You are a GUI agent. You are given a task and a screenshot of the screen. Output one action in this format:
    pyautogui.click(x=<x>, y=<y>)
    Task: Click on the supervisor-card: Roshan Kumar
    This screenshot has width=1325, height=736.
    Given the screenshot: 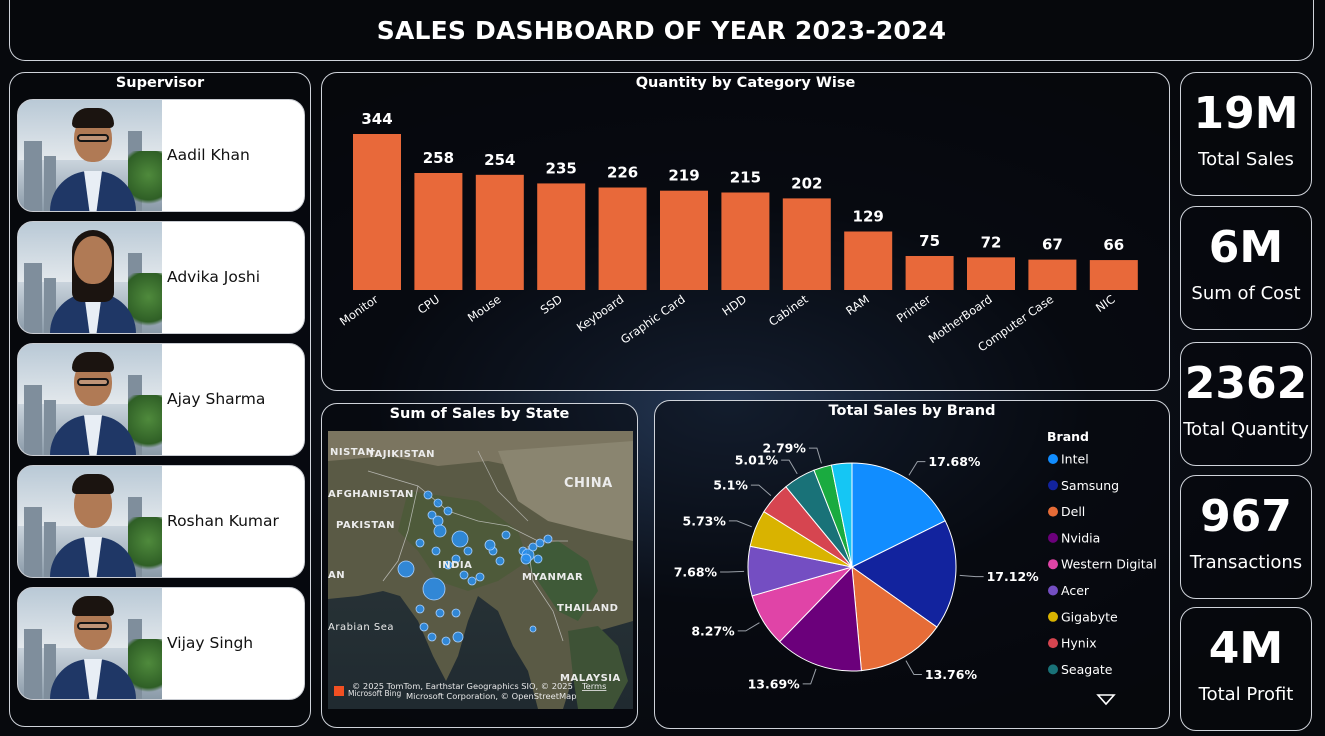 What is the action you would take?
    pyautogui.click(x=161, y=521)
    